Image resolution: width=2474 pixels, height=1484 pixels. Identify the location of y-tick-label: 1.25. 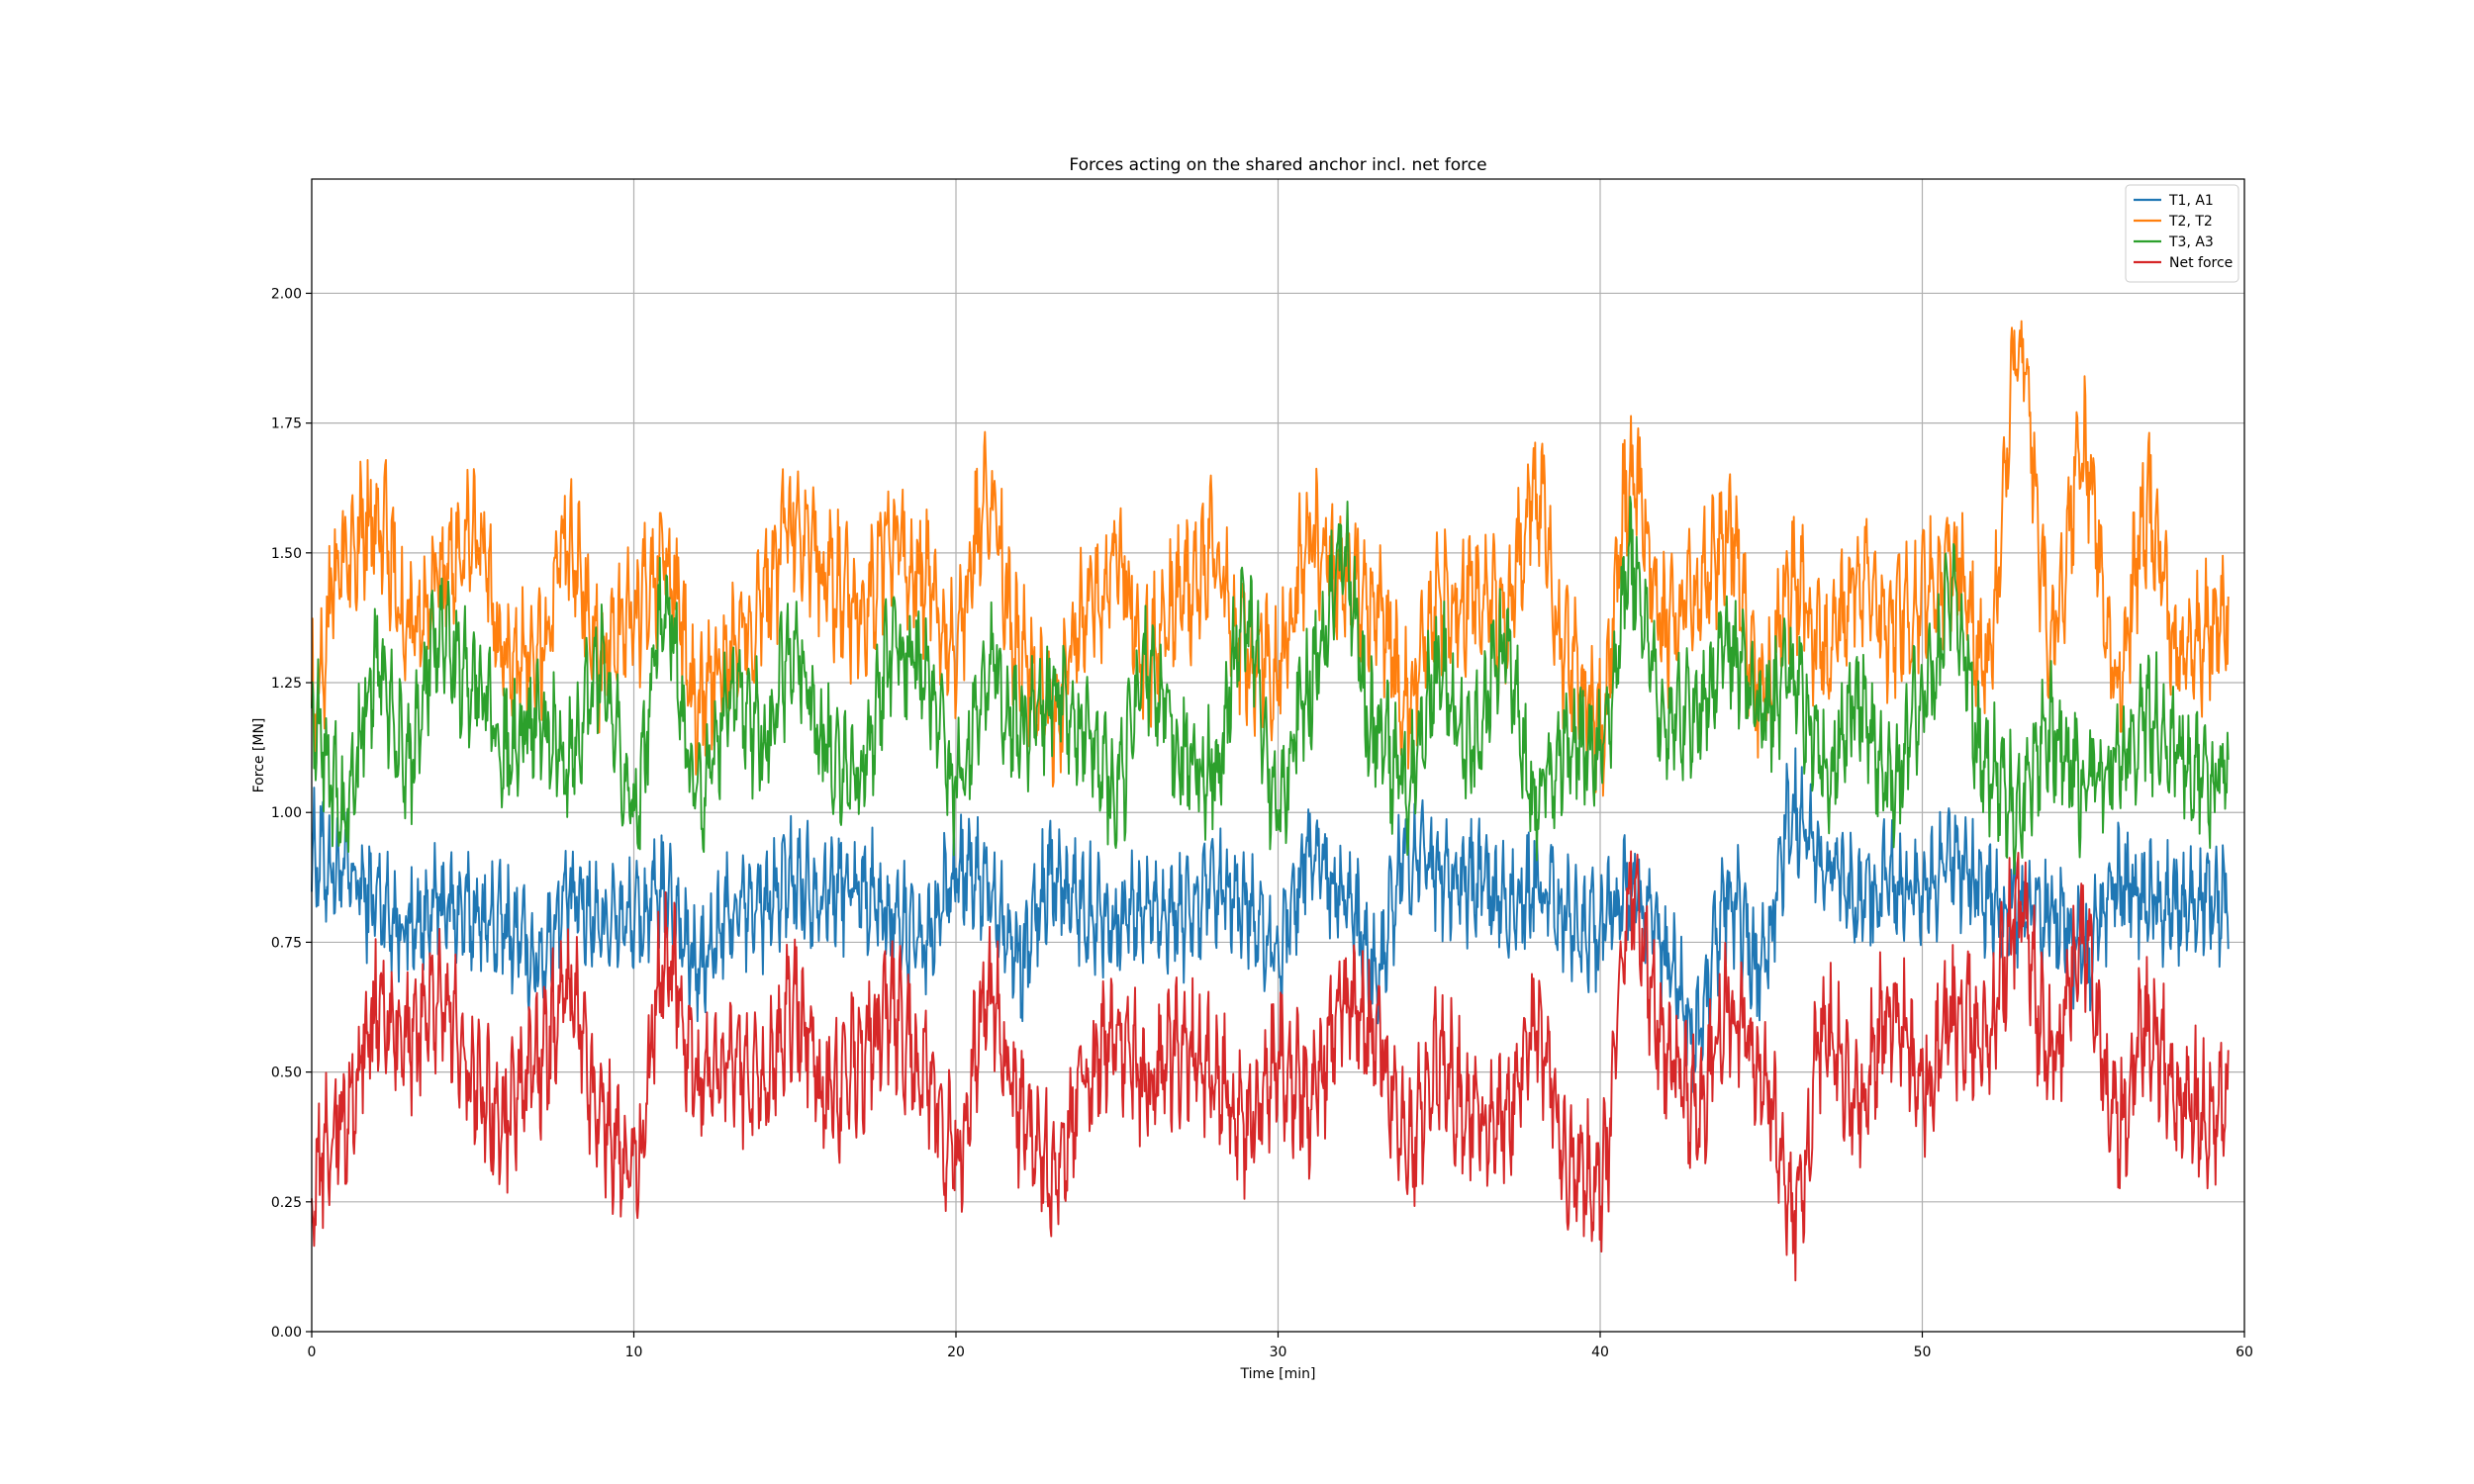
(287, 684).